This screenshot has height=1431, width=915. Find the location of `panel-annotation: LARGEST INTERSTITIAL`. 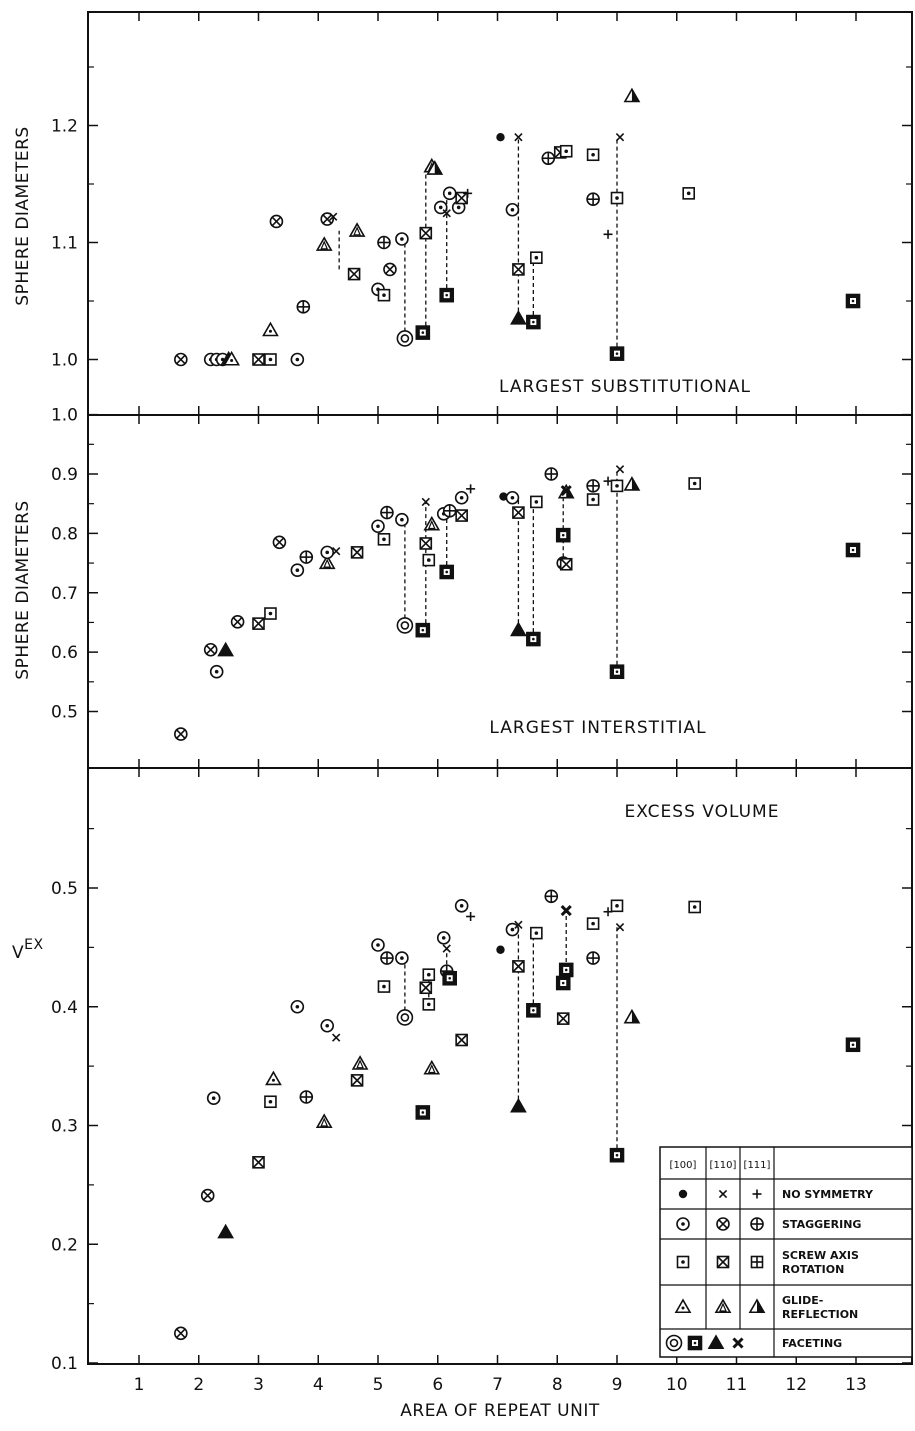

panel-annotation: LARGEST INTERSTITIAL is located at coordinates (597, 728).